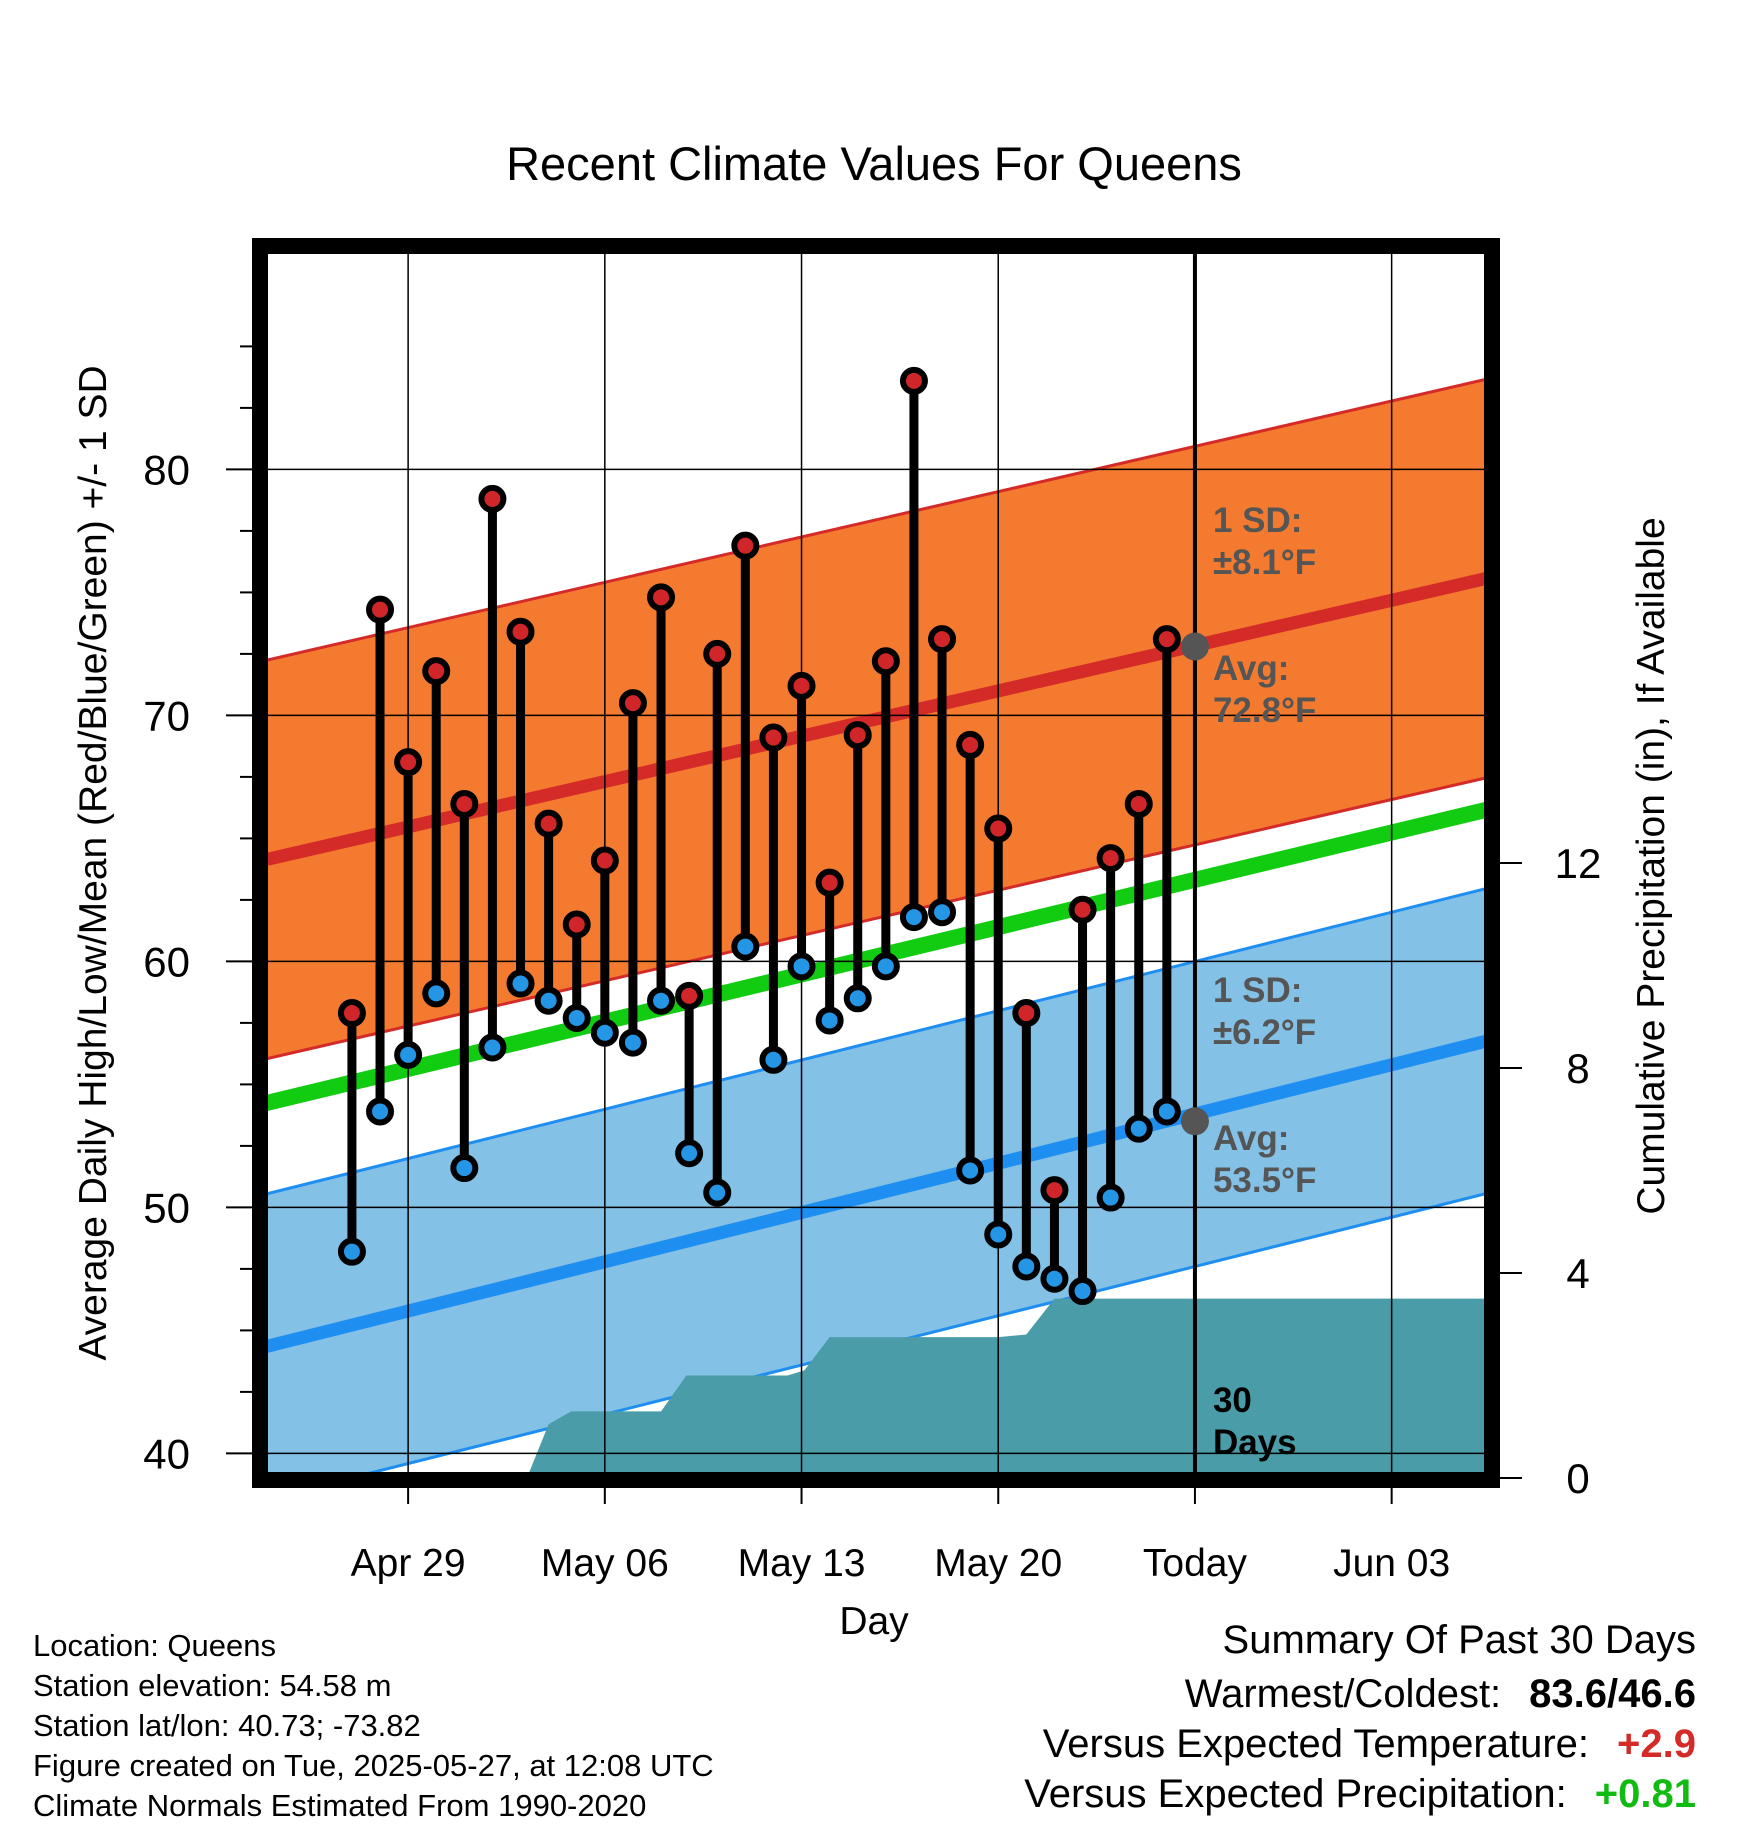 The image size is (1748, 1828). Describe the element at coordinates (1612, 1694) in the screenshot. I see `warm-cold-value: 83.6/46.6` at that location.